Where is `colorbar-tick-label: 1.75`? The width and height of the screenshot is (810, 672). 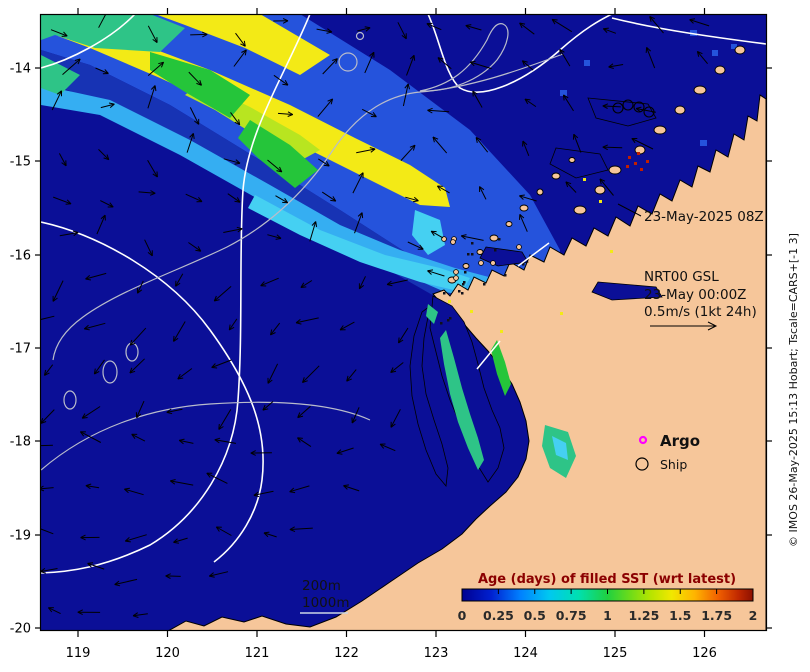
colorbar-tick-label: 1.75 is located at coordinates (716, 615).